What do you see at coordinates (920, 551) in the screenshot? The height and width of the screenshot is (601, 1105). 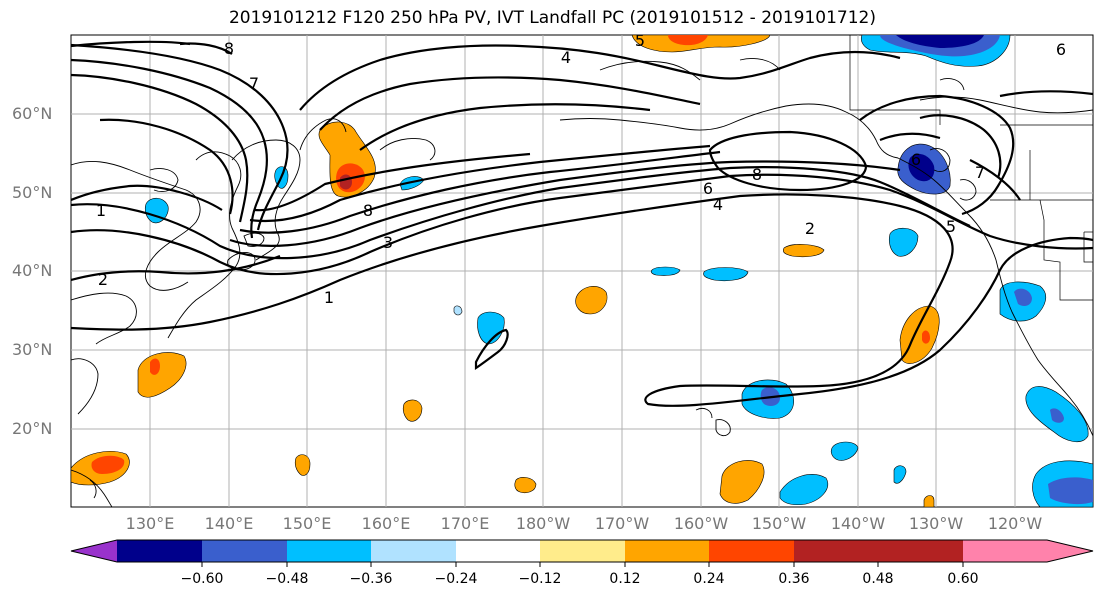 I see `colorbar-extend-max` at bounding box center [920, 551].